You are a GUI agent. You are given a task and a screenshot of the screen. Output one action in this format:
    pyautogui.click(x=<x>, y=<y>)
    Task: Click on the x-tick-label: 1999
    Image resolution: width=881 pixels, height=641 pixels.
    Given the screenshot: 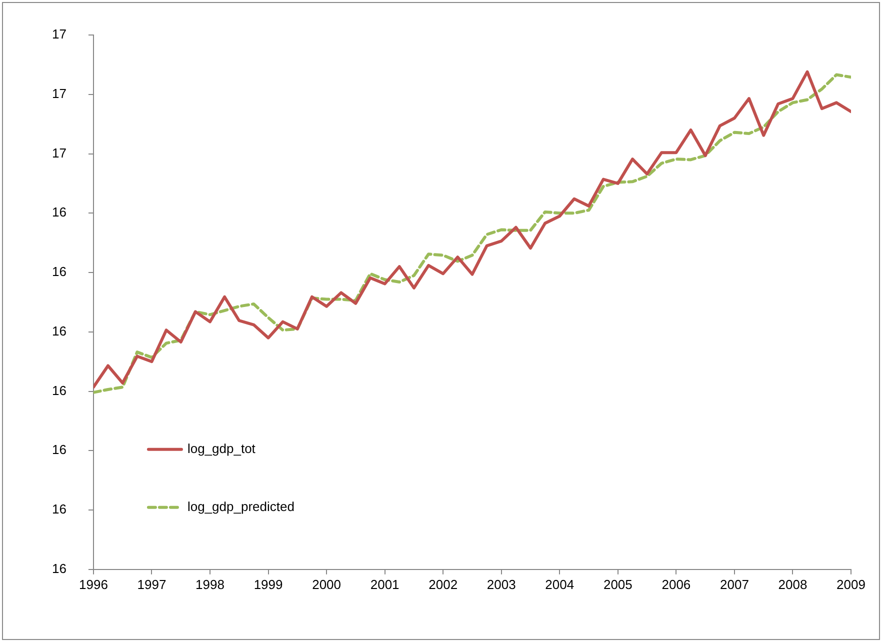 What is the action you would take?
    pyautogui.click(x=268, y=584)
    